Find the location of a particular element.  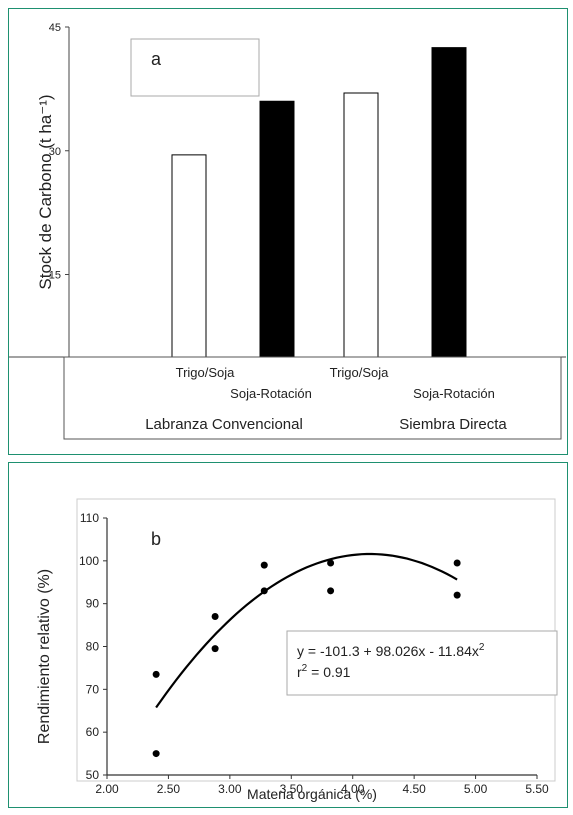

regression-curve is located at coordinates (306, 630).